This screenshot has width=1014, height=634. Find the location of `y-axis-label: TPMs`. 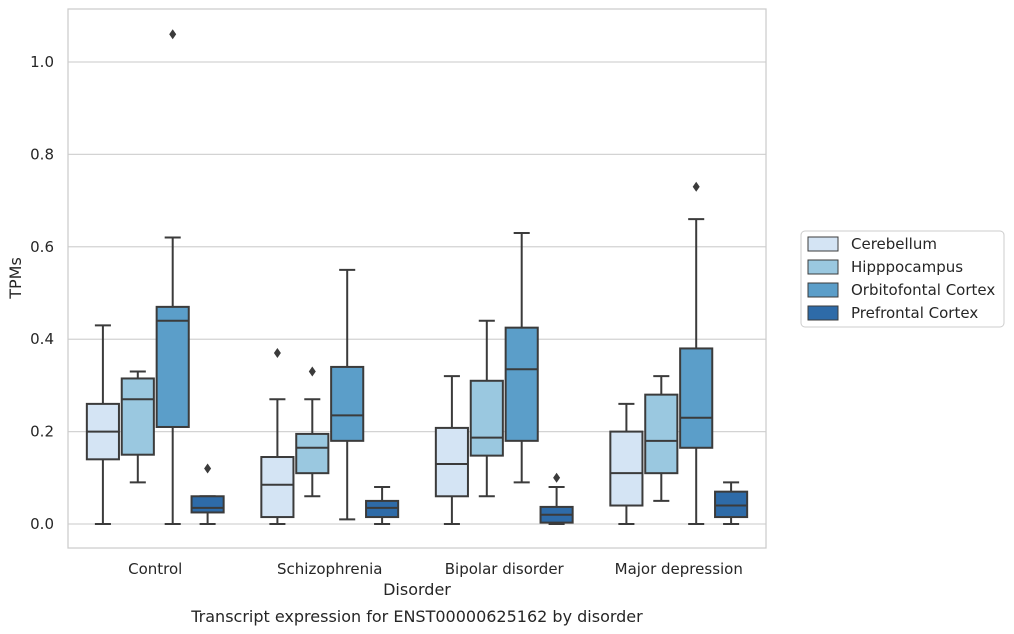

y-axis-label: TPMs is located at coordinates (15, 278).